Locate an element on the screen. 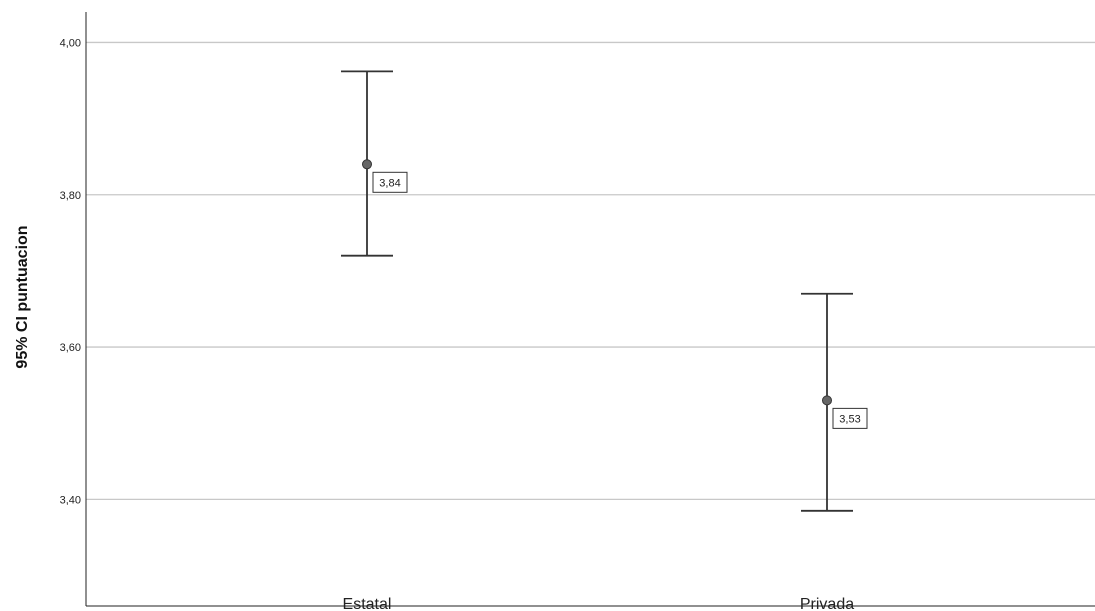 This screenshot has height=611, width=1095. data-label: 3,53 is located at coordinates (849, 419).